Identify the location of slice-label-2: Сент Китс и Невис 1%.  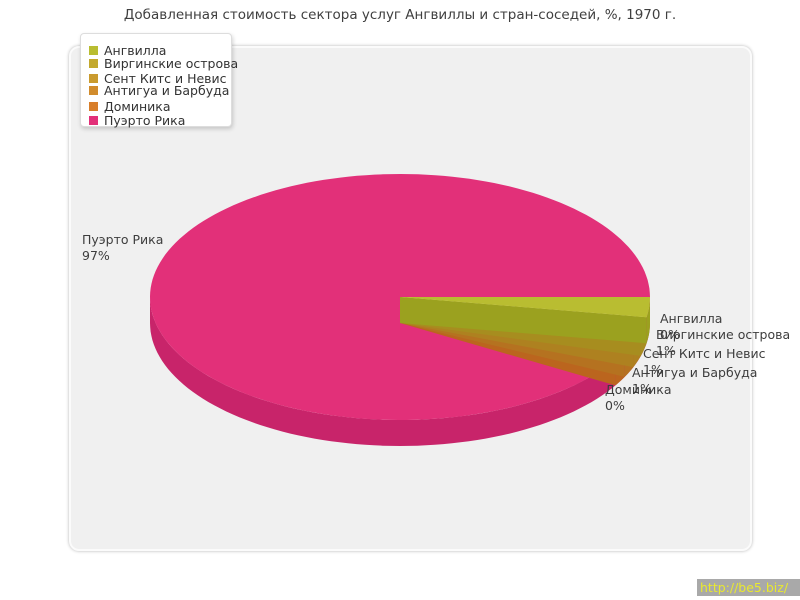
(704, 362).